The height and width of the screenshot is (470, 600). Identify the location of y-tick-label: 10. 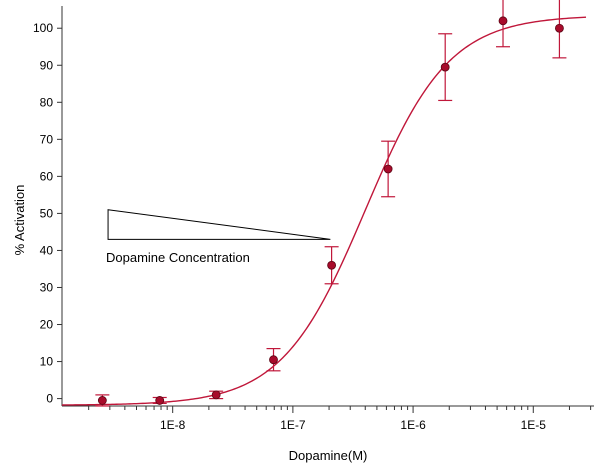
(47, 362).